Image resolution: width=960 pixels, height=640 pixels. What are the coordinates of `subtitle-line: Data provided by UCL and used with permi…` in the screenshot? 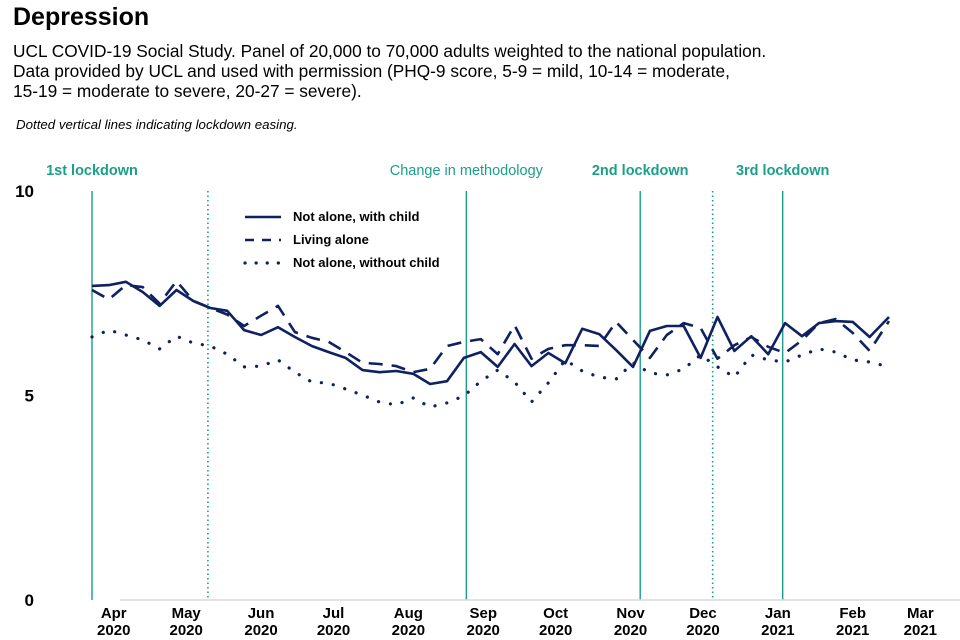 It's located at (371, 71).